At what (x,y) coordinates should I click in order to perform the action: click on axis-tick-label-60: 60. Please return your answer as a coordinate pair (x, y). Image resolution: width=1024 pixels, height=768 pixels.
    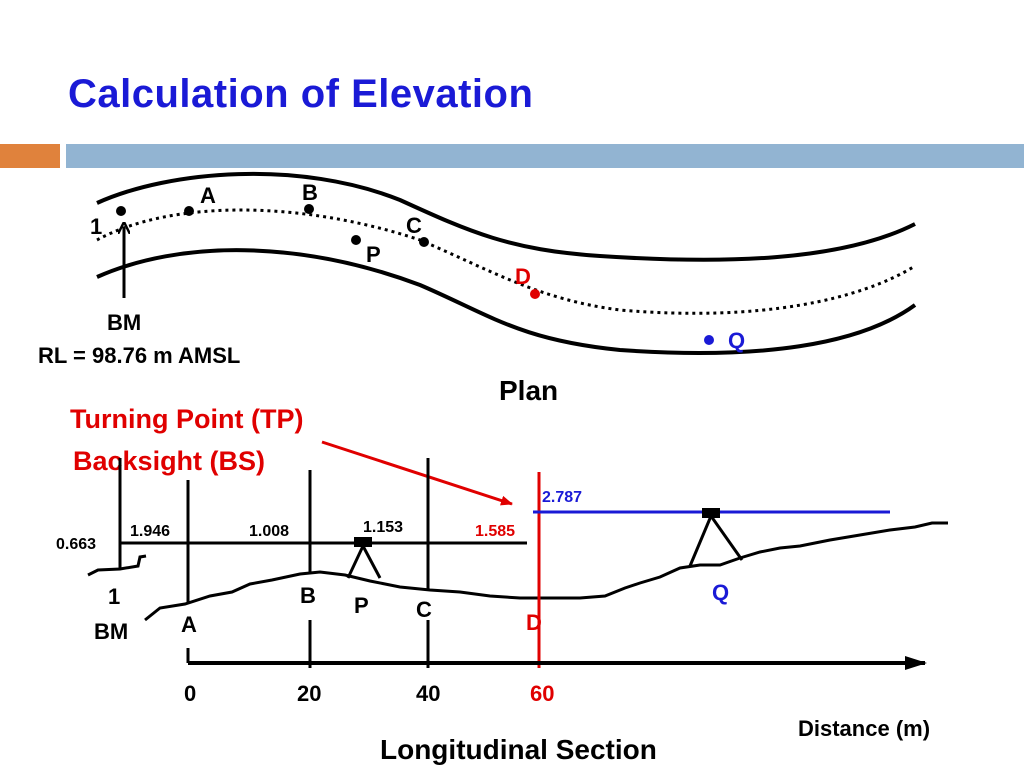
    Looking at the image, I should click on (542, 693).